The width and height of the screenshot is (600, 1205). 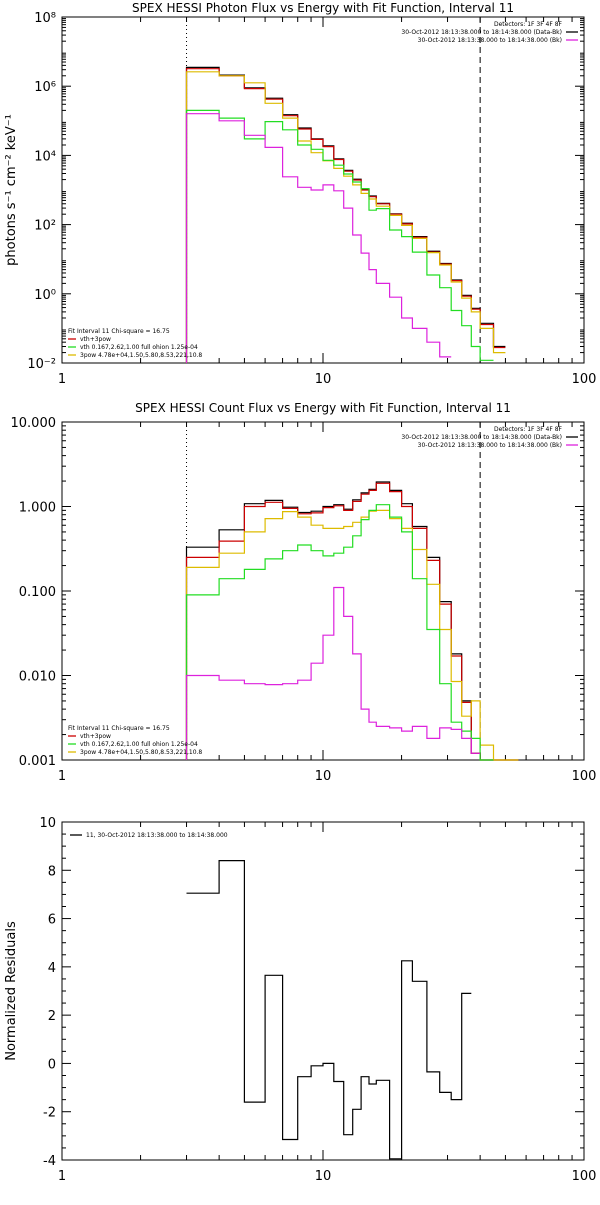 I want to click on count-green-series-line, so click(x=339, y=632).